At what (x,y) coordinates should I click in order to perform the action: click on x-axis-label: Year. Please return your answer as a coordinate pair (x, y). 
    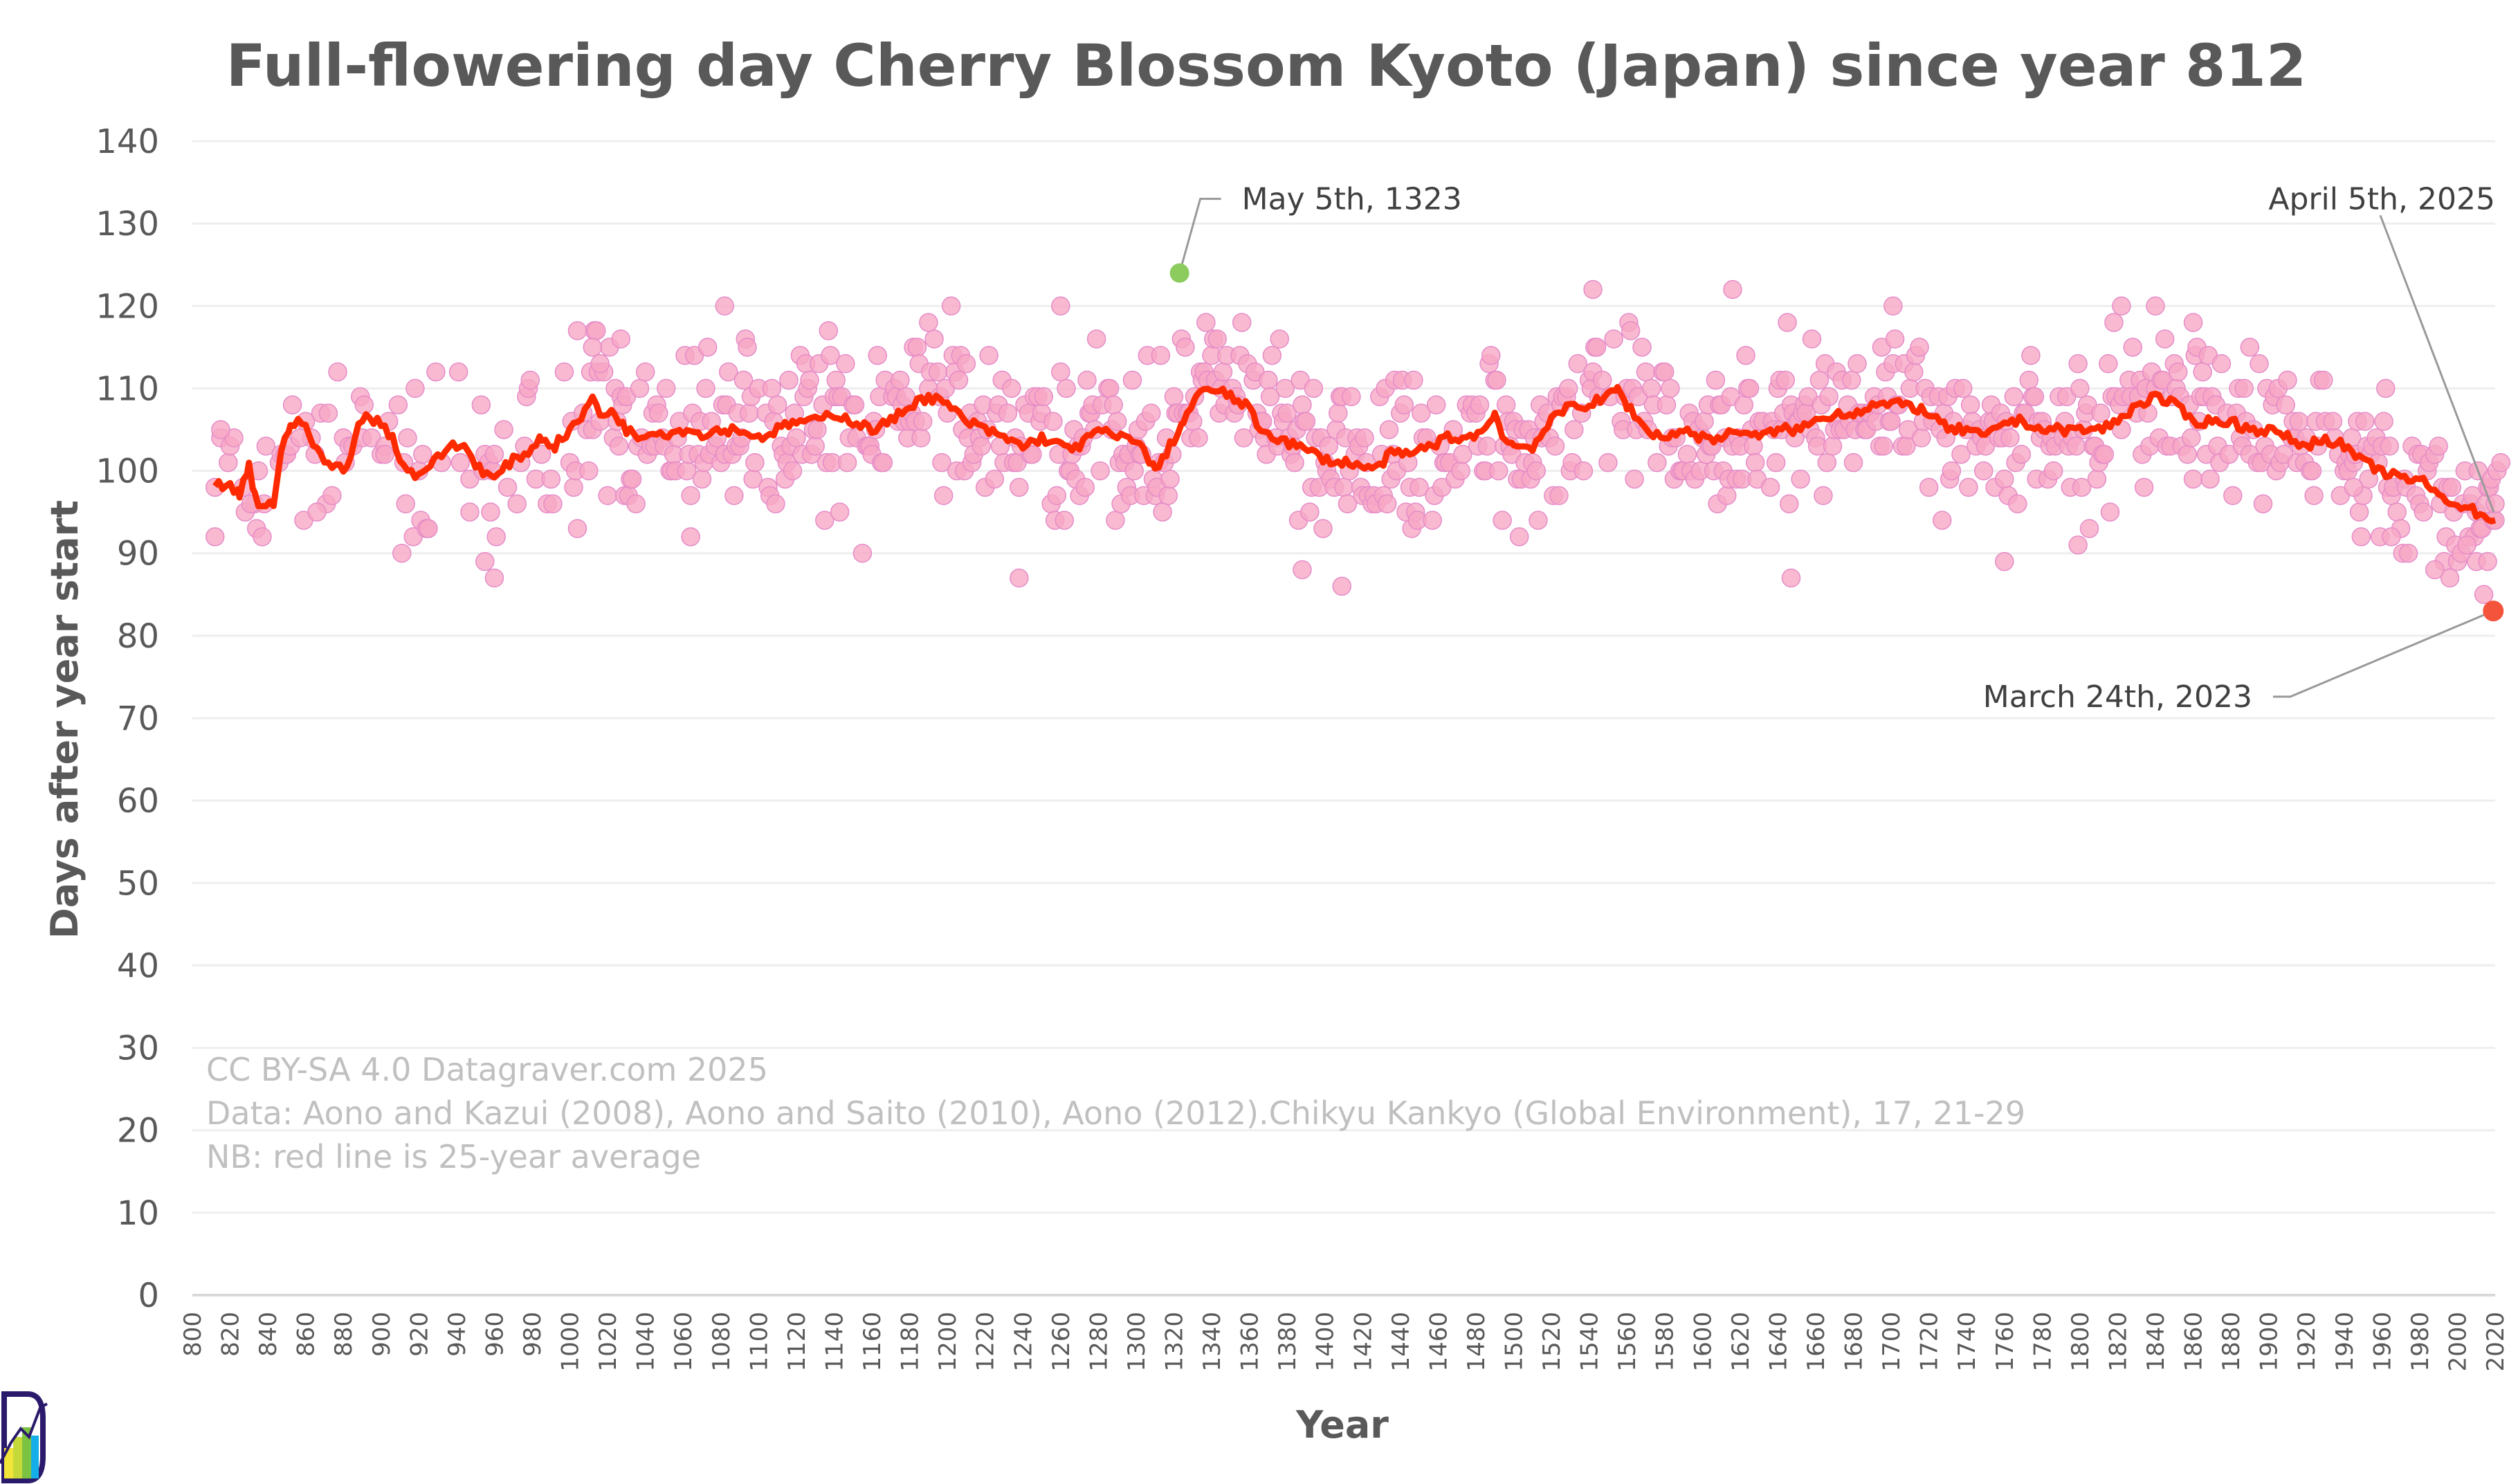
    Looking at the image, I should click on (1342, 1425).